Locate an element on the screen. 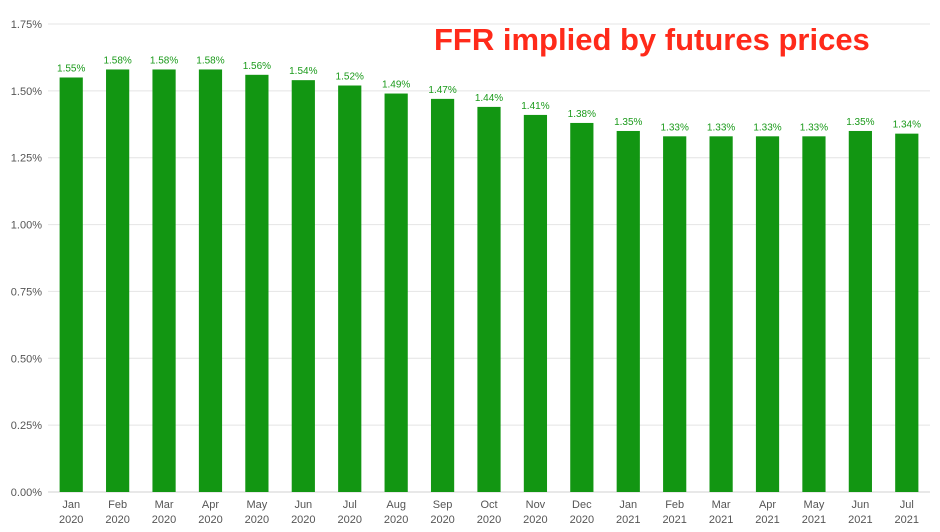 Image resolution: width=940 pixels, height=532 pixels. y-tick-label: 1.25% is located at coordinates (26, 159).